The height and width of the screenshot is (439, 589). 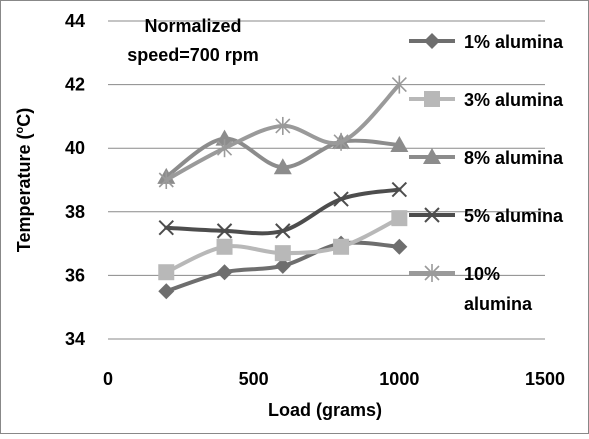 I want to click on y-tick-label-40: 40, so click(x=75, y=148).